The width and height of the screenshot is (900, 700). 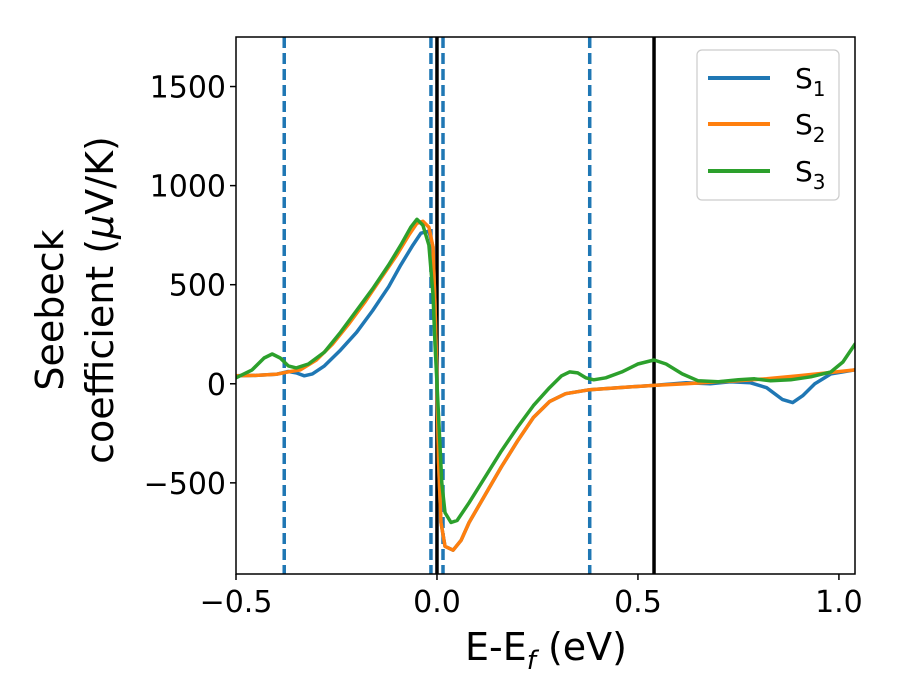 I want to click on y-axis-label-line2: coefficient (μV/K), so click(x=100, y=300).